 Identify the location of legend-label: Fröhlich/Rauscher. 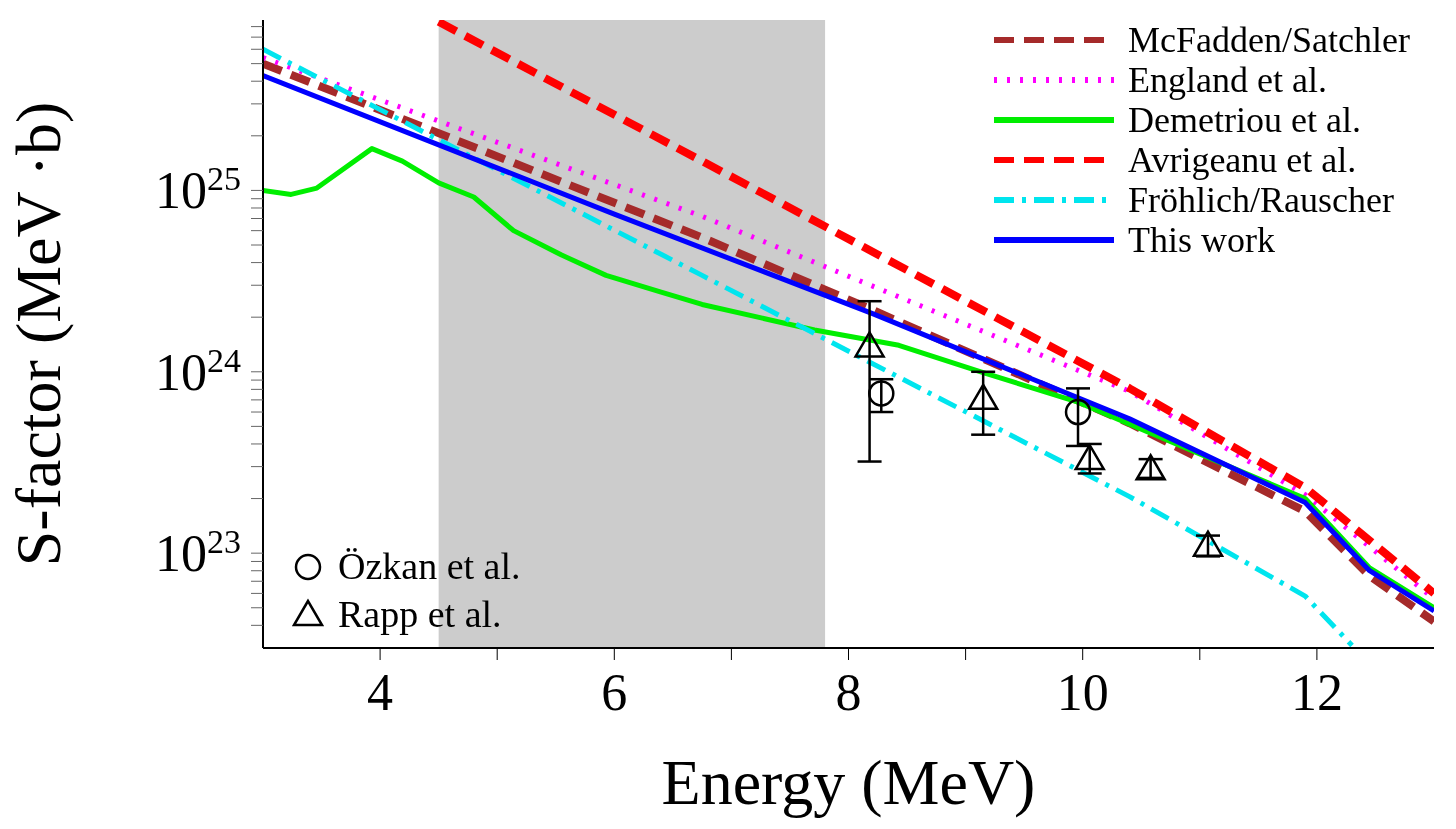
(1261, 200).